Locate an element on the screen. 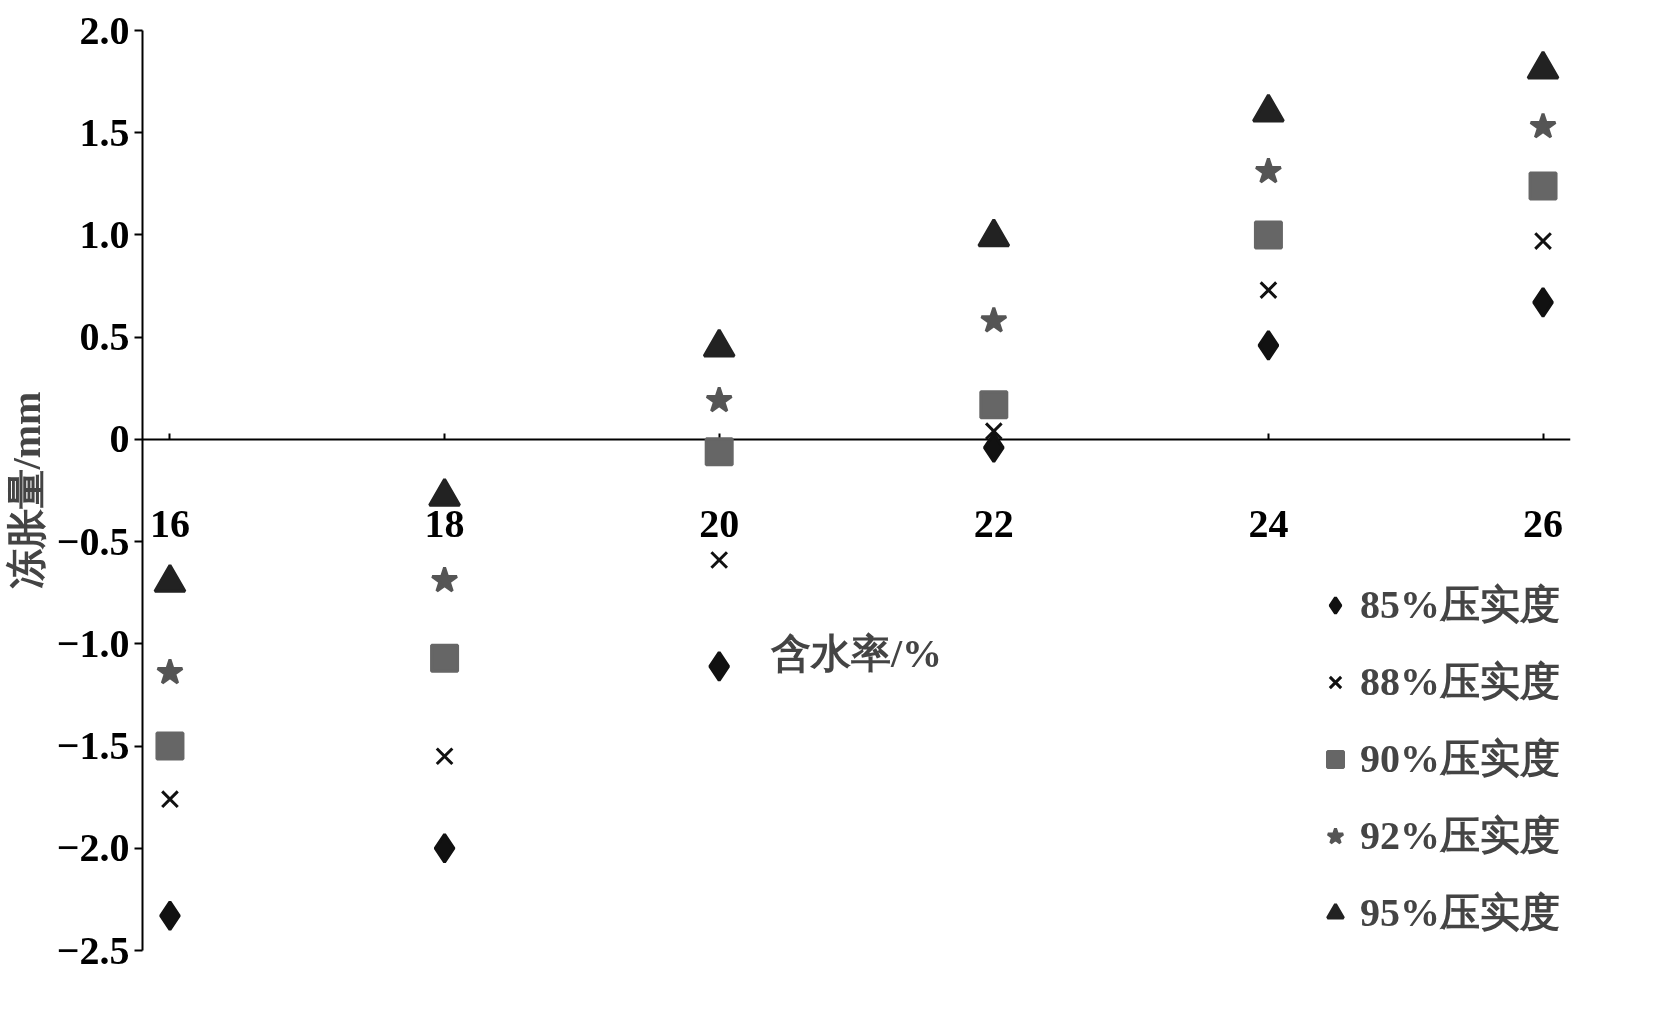 Image resolution: width=1654 pixels, height=1032 pixels. x-tick-label: 20 is located at coordinates (719, 524).